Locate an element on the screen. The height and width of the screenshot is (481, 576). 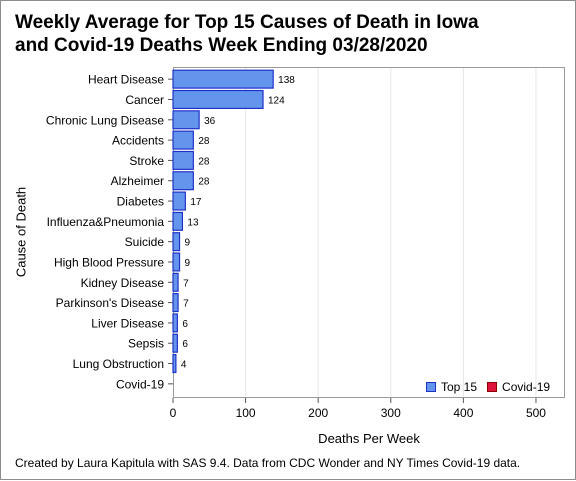
y-tick-label: Suicide is located at coordinates (145, 242).